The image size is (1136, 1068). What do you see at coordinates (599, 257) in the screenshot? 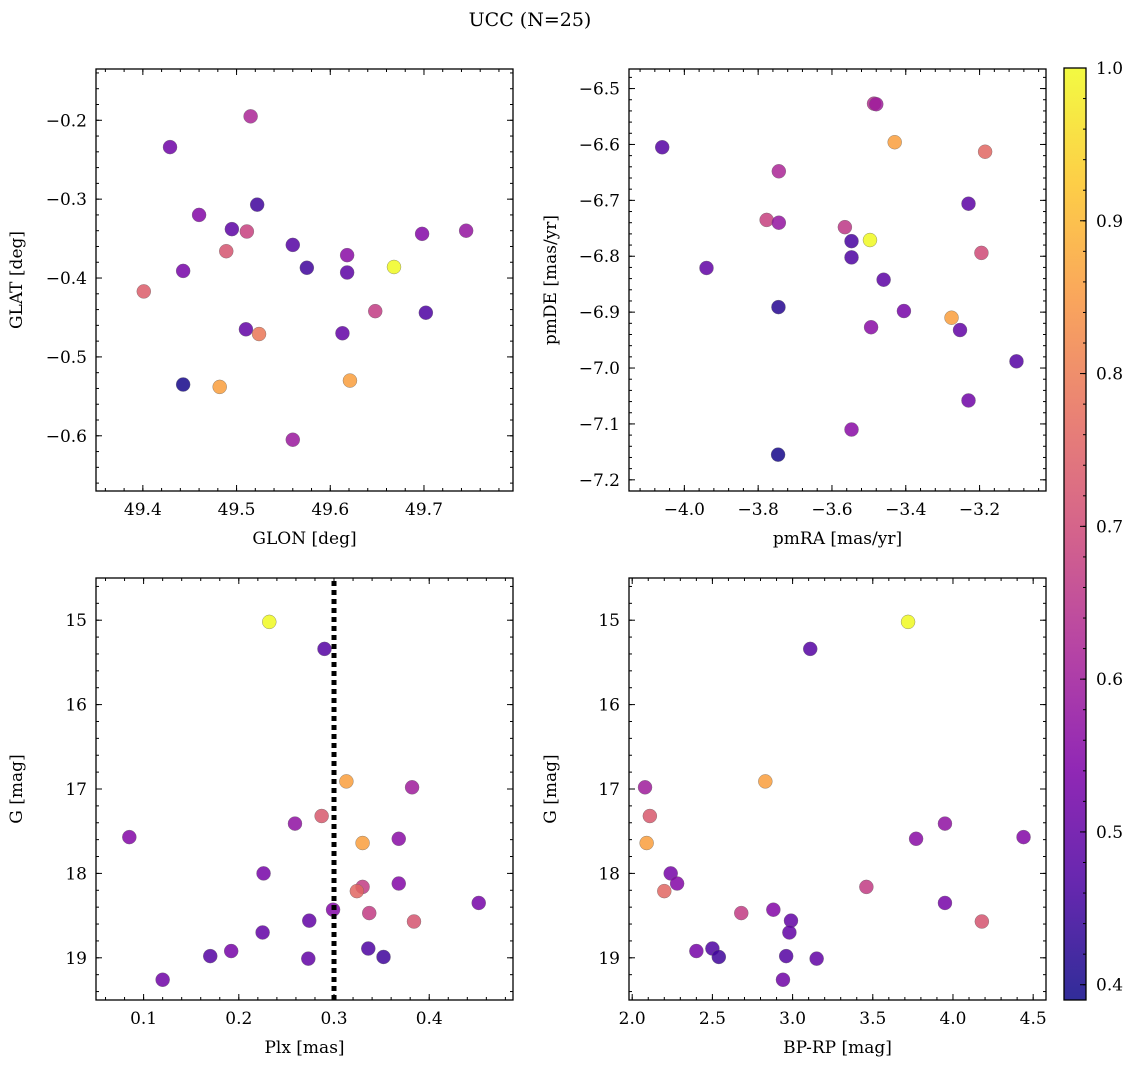
I see `y-tick-label: −6.8` at bounding box center [599, 257].